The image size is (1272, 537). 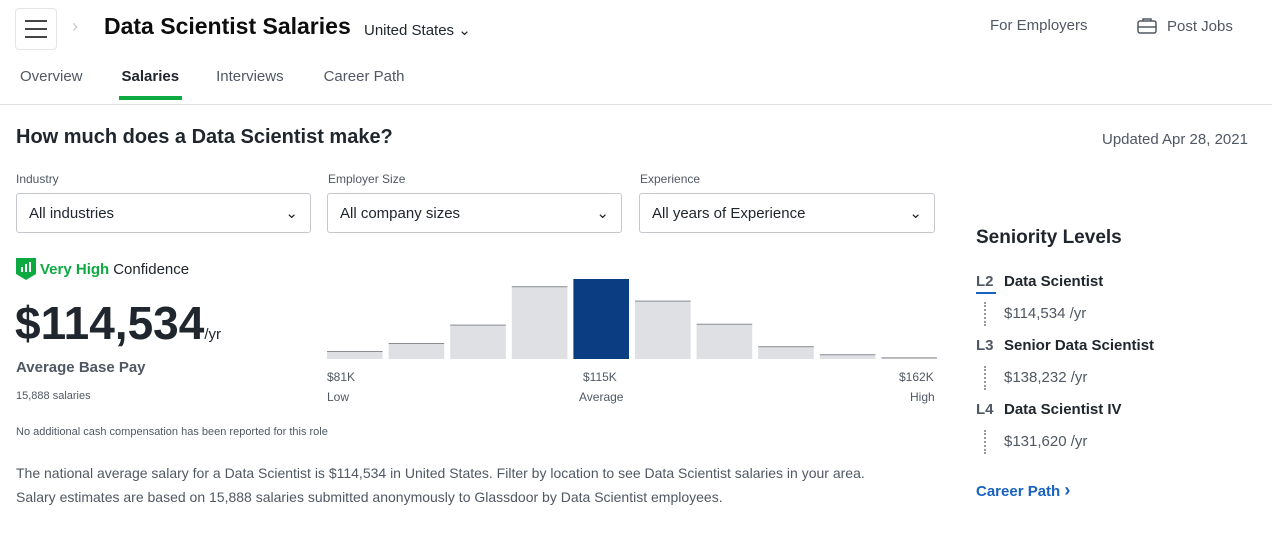 I want to click on tick-average-label: Average, so click(x=601, y=397).